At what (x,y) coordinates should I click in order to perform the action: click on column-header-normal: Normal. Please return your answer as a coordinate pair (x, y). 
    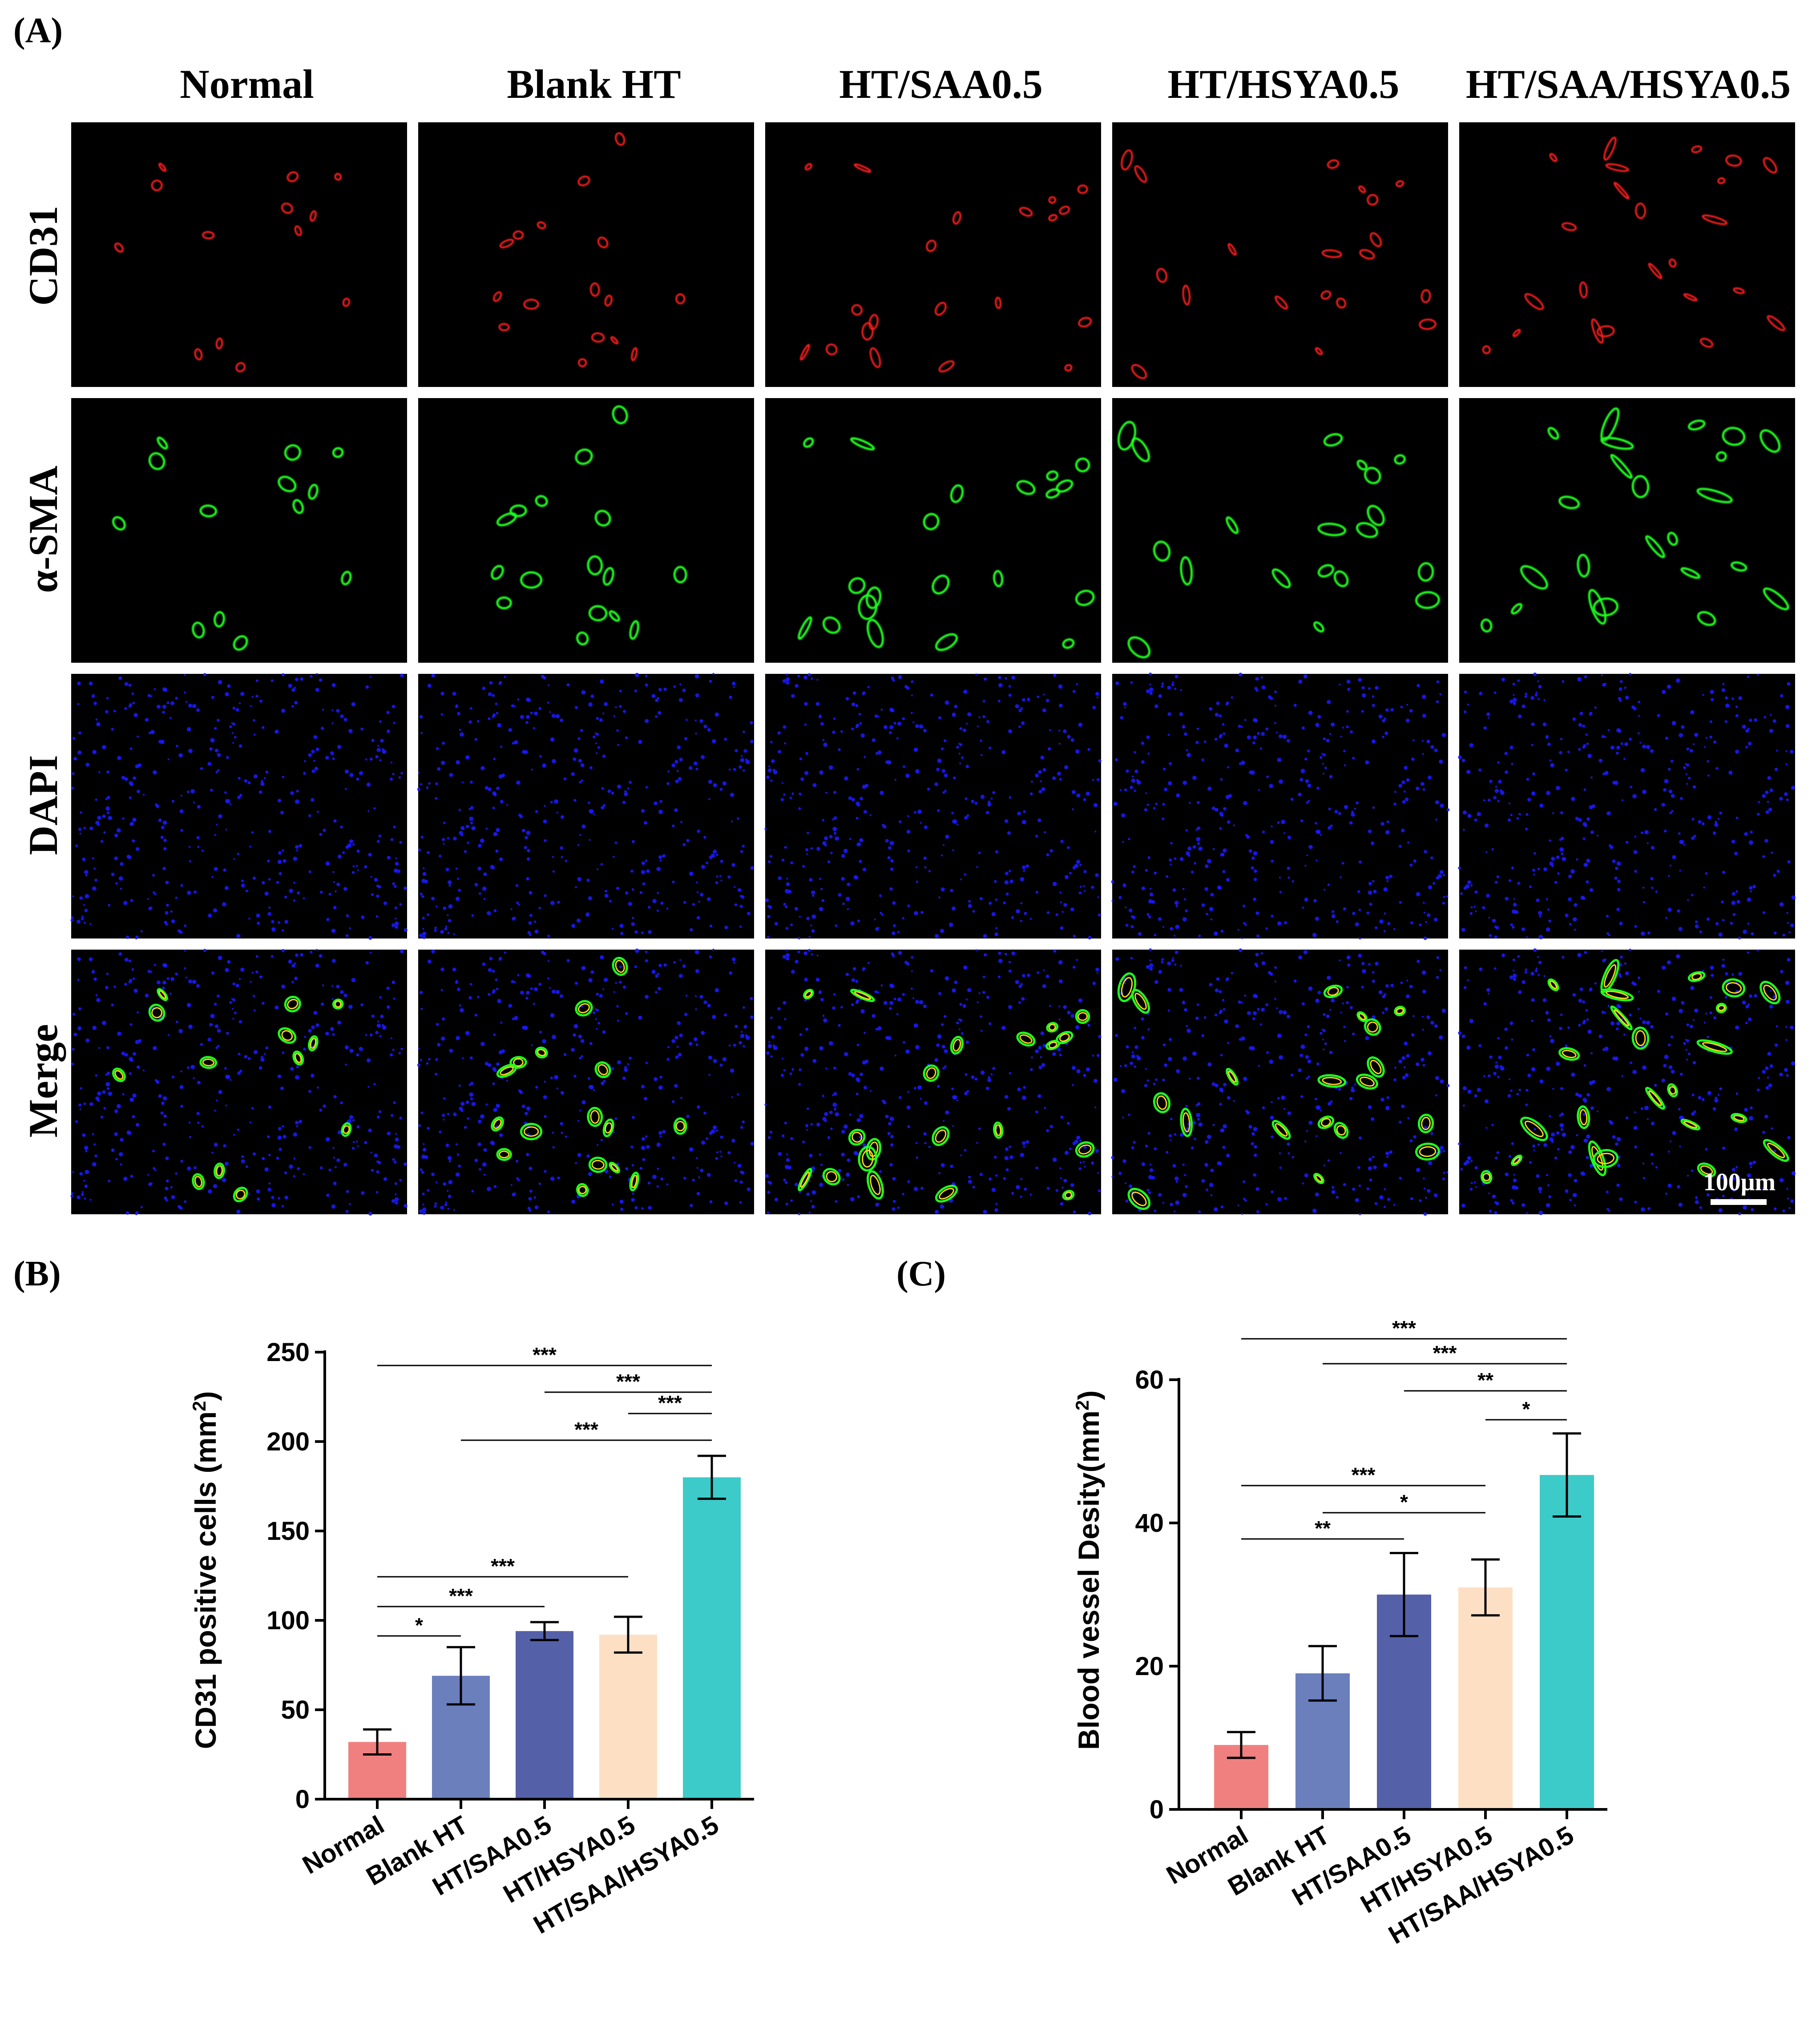
    Looking at the image, I should click on (247, 84).